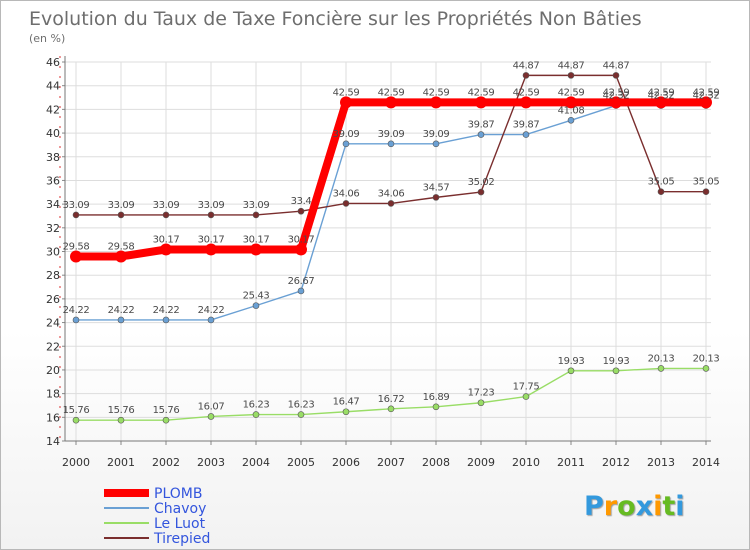 The height and width of the screenshot is (550, 750). I want to click on data-label: 15.76, so click(166, 410).